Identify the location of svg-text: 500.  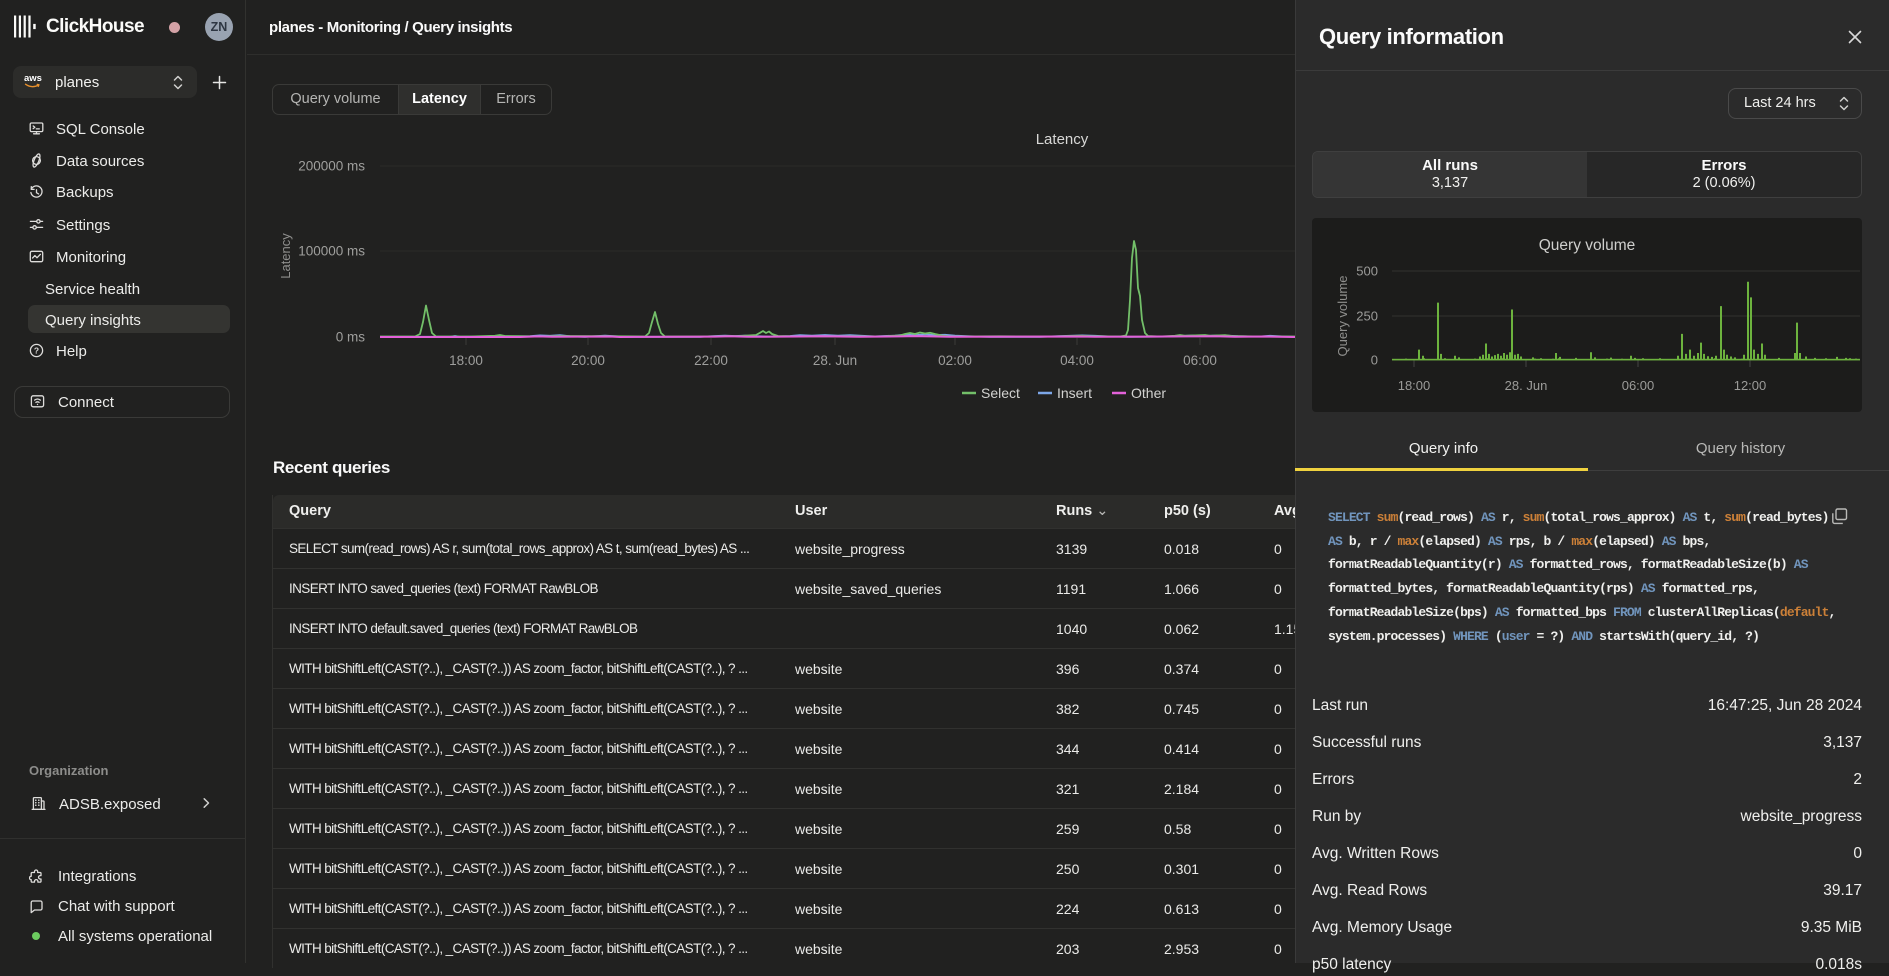
(1367, 271).